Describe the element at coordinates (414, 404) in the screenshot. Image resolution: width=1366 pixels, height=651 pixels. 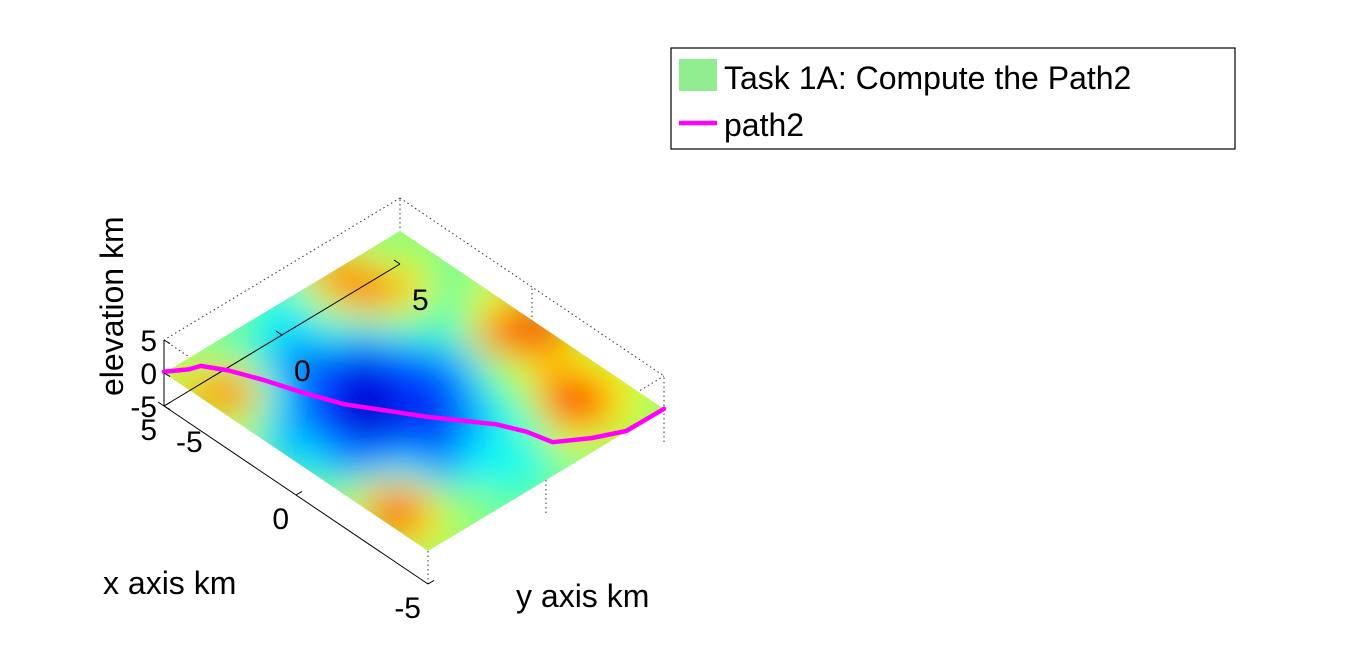
I see `path2-line` at that location.